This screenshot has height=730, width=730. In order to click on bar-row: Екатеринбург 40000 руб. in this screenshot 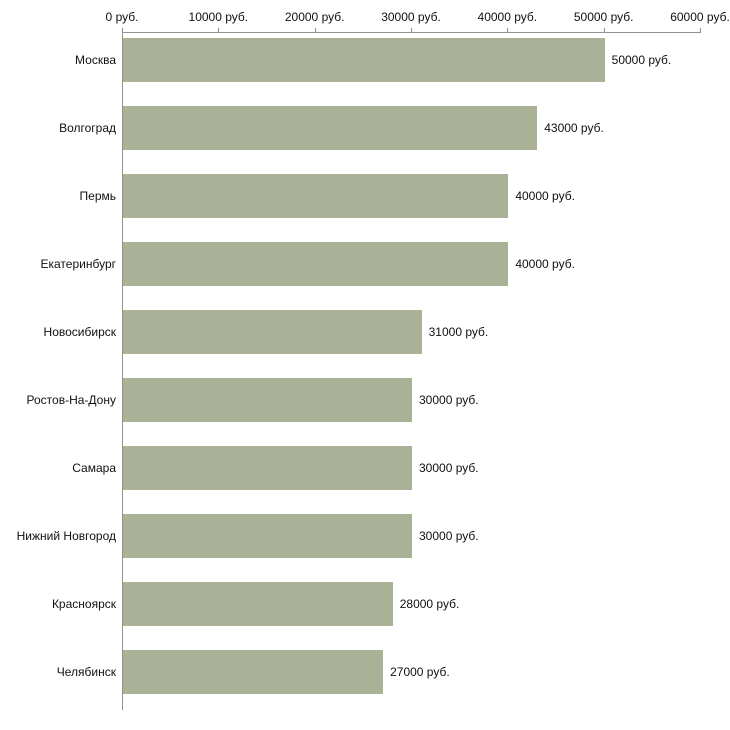, I will do `click(365, 264)`.